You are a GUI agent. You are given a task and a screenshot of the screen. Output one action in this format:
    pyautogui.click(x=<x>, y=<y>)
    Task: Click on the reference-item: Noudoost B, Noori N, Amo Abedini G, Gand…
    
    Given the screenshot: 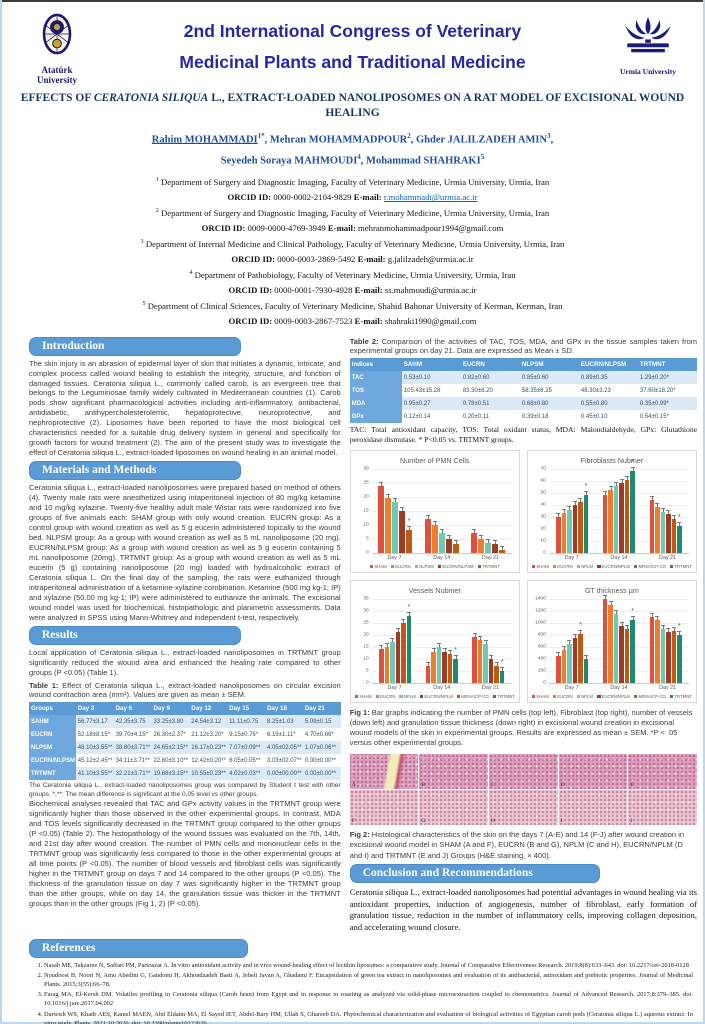 What is the action you would take?
    pyautogui.click(x=368, y=980)
    